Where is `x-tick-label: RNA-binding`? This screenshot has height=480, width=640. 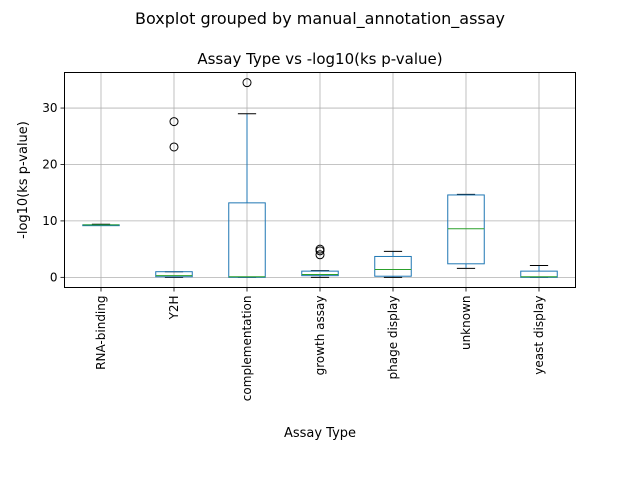
x-tick-label: RNA-binding is located at coordinates (101, 333).